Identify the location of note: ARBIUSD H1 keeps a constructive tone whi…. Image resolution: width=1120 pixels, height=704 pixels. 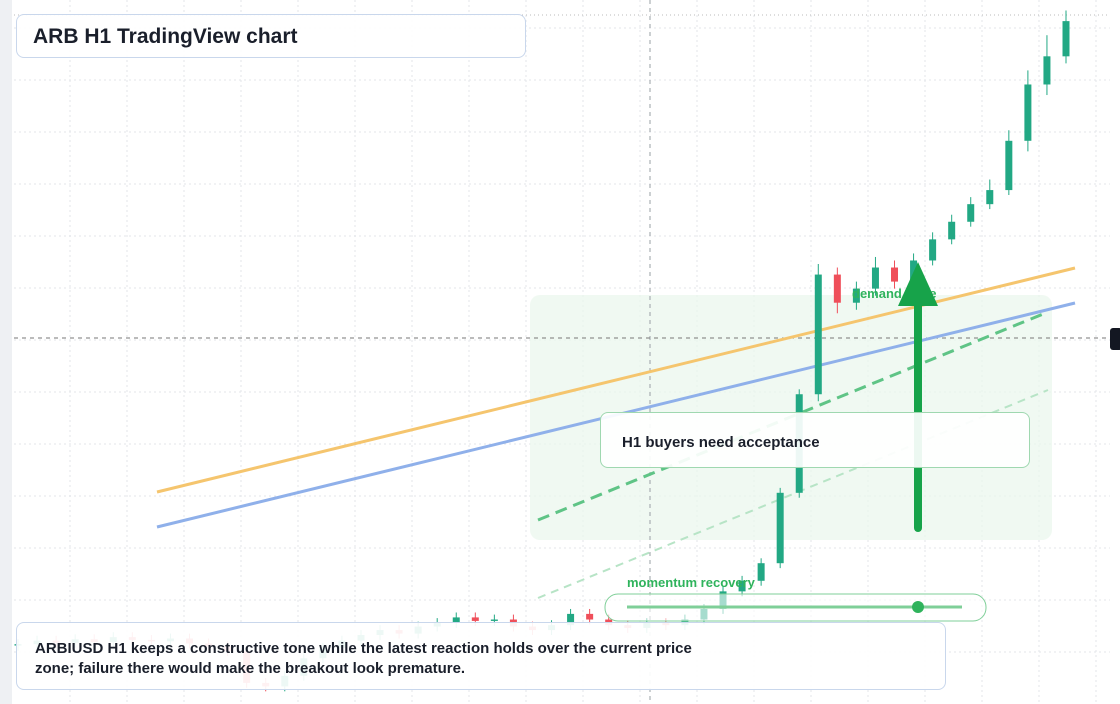
(363, 658).